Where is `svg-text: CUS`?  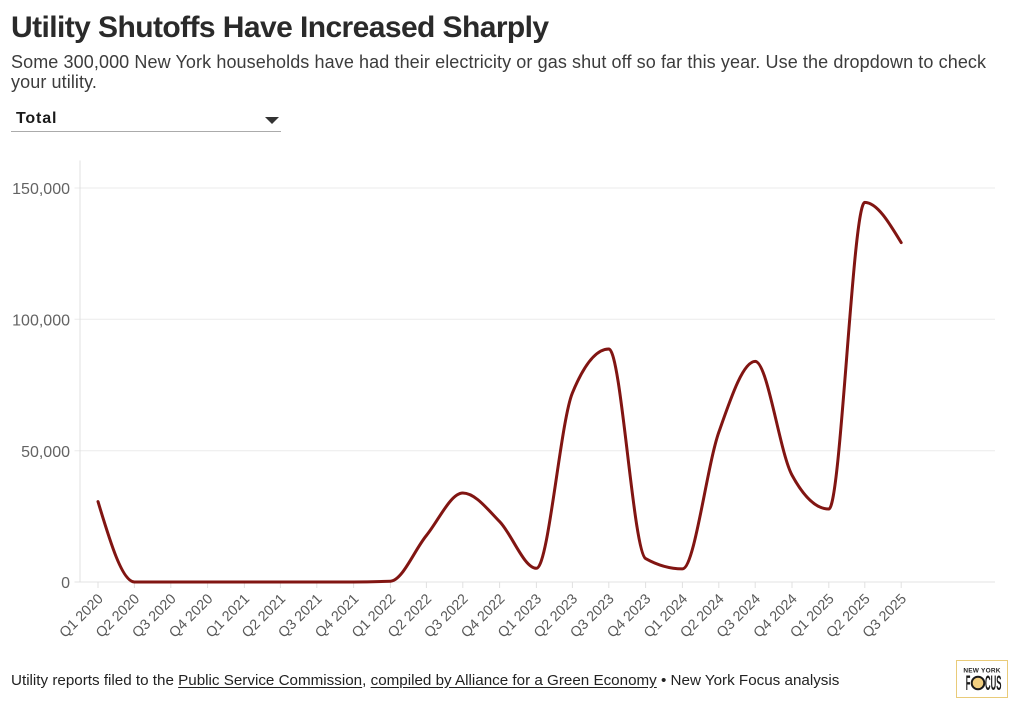
svg-text: CUS is located at coordinates (993, 683).